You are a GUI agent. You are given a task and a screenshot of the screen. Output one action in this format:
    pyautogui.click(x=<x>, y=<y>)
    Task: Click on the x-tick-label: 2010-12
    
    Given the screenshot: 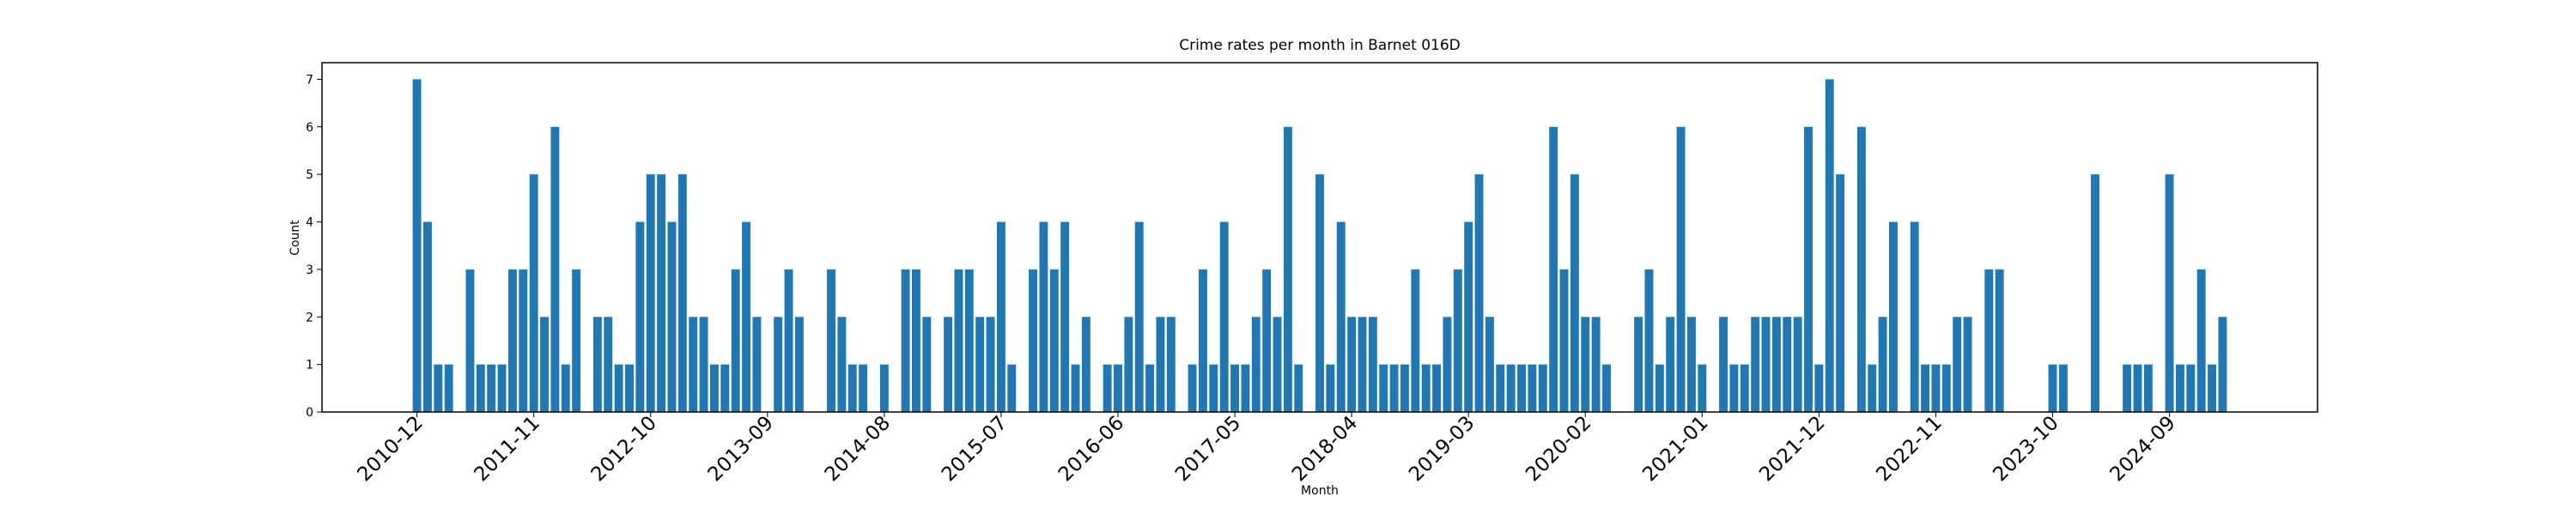 What is the action you would take?
    pyautogui.click(x=390, y=449)
    